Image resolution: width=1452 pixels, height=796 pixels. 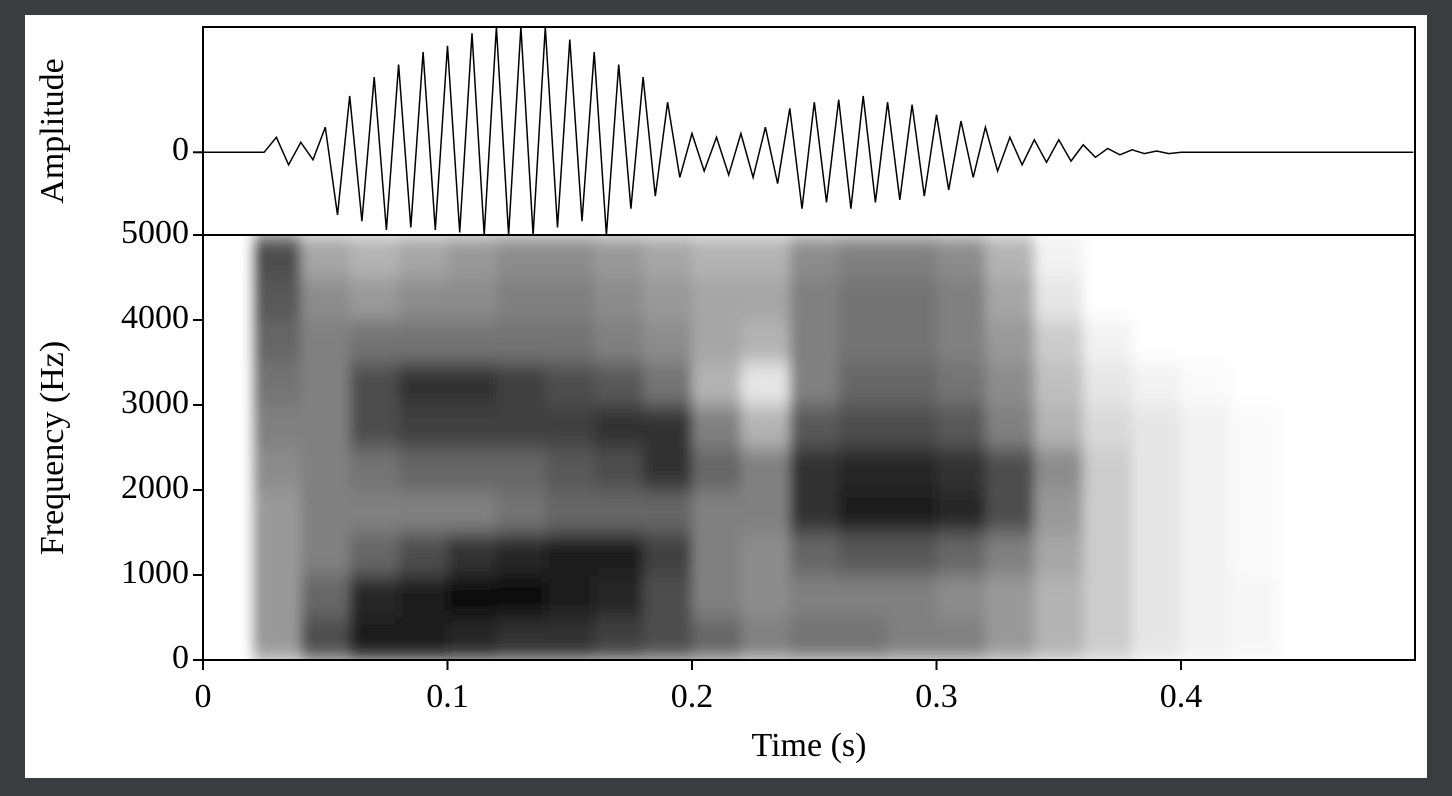 What do you see at coordinates (155, 572) in the screenshot?
I see `y-tick-label: 1000` at bounding box center [155, 572].